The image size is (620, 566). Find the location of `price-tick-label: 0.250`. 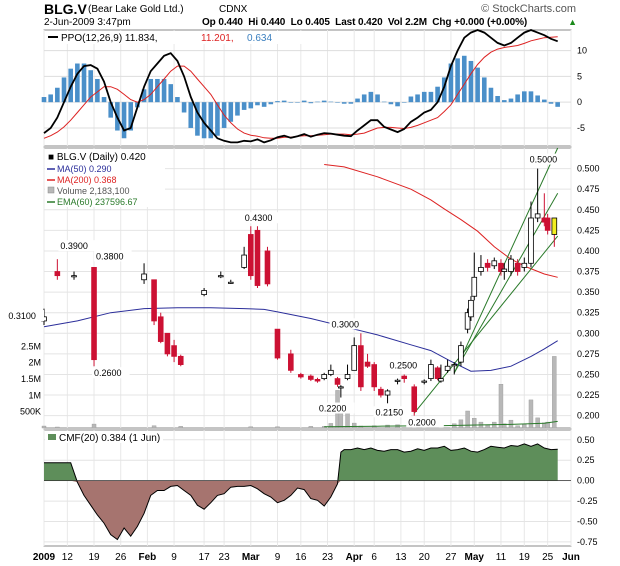

price-tick-label: 0.250 is located at coordinates (588, 374).